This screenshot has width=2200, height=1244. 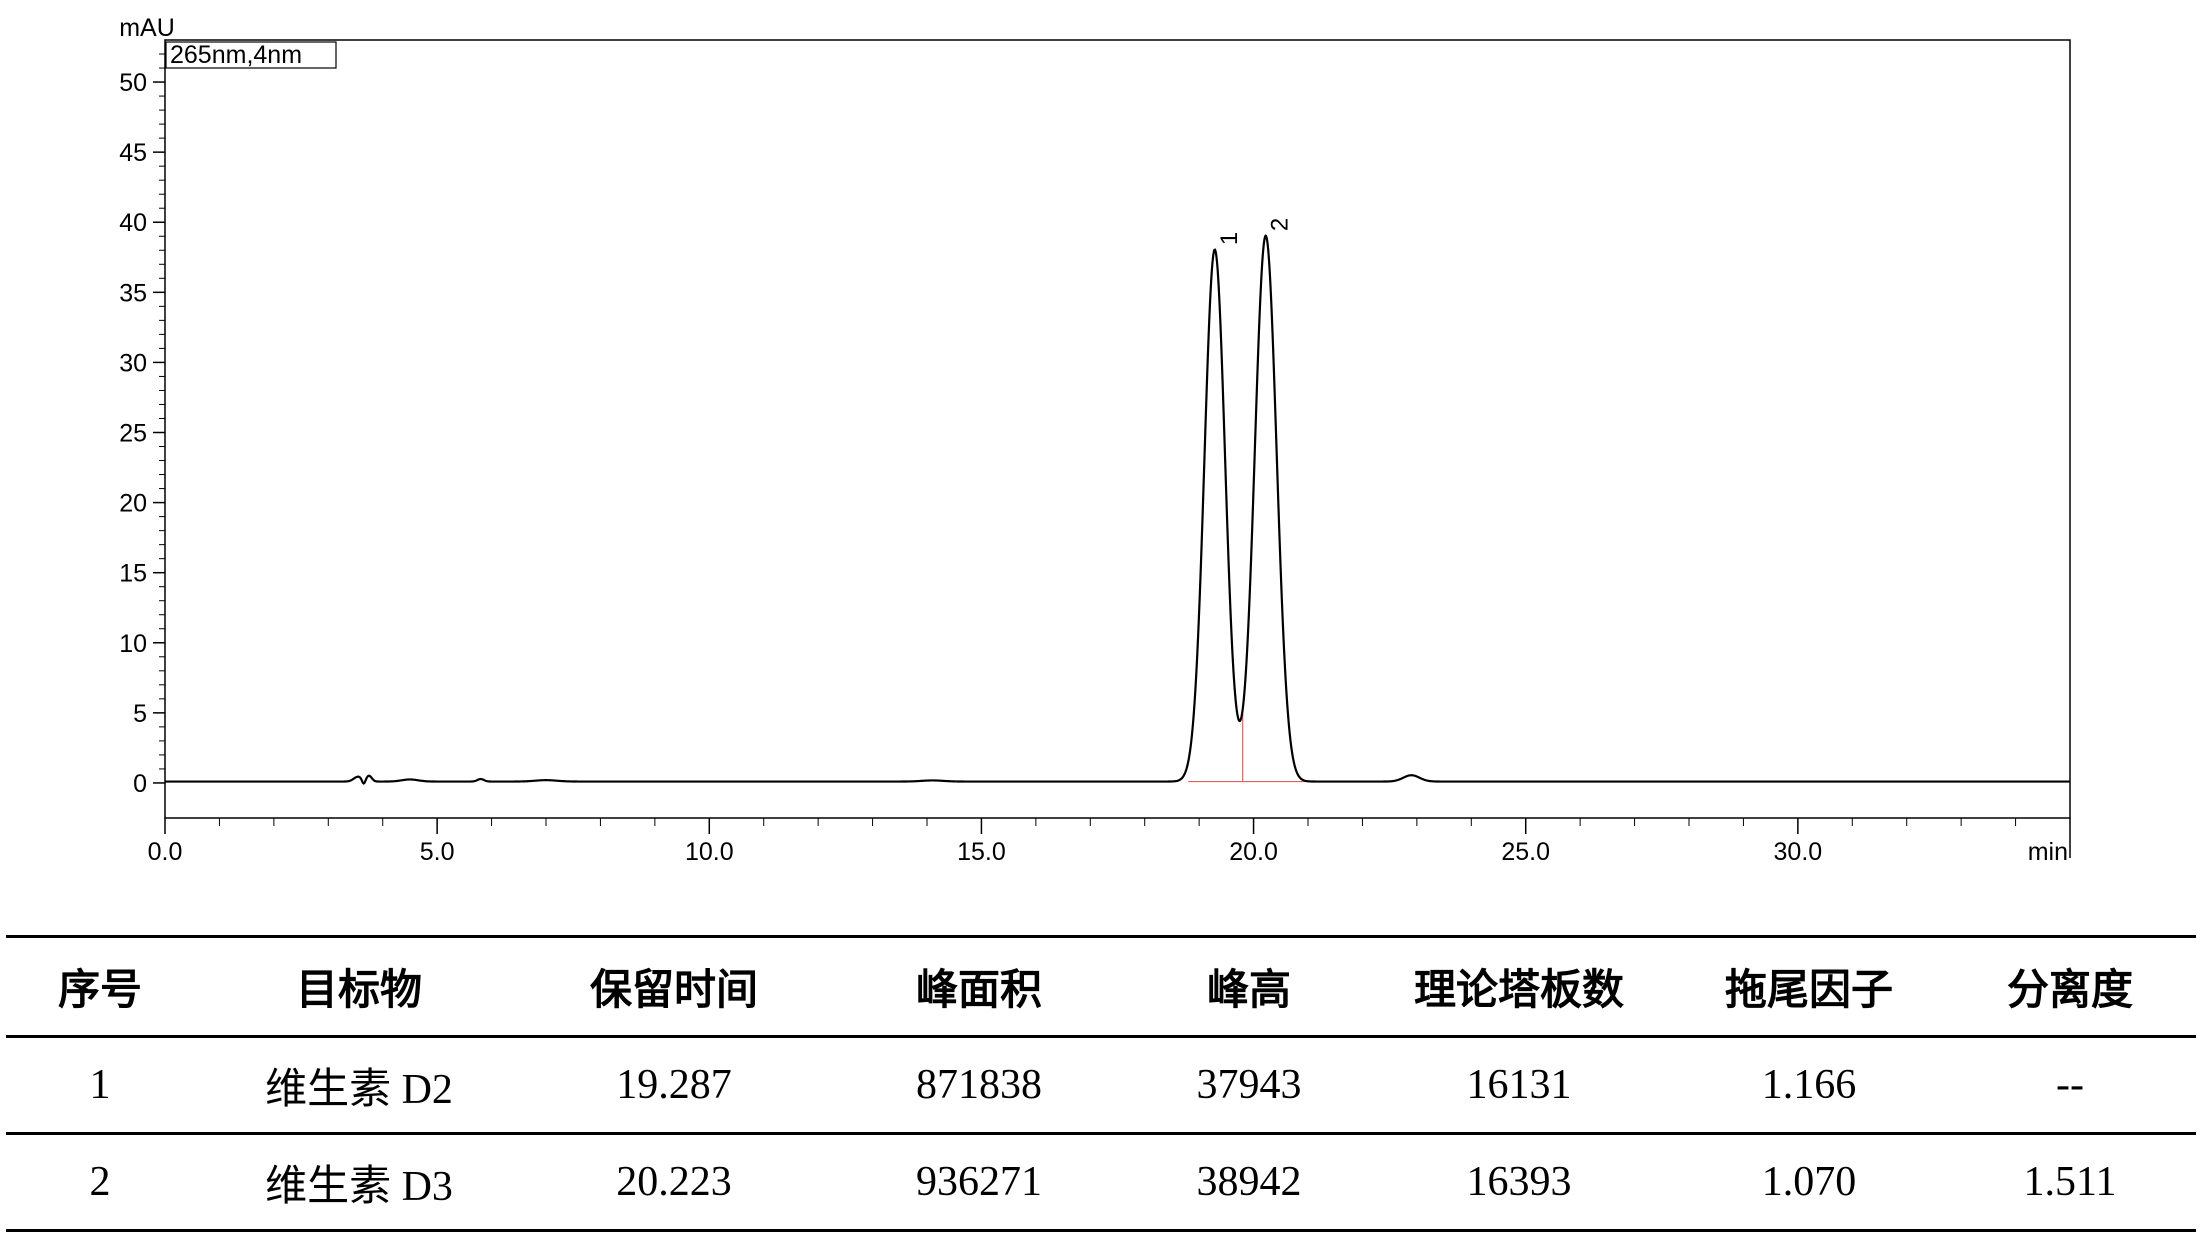 What do you see at coordinates (1519, 1182) in the screenshot?
I see `table-cell: 16393` at bounding box center [1519, 1182].